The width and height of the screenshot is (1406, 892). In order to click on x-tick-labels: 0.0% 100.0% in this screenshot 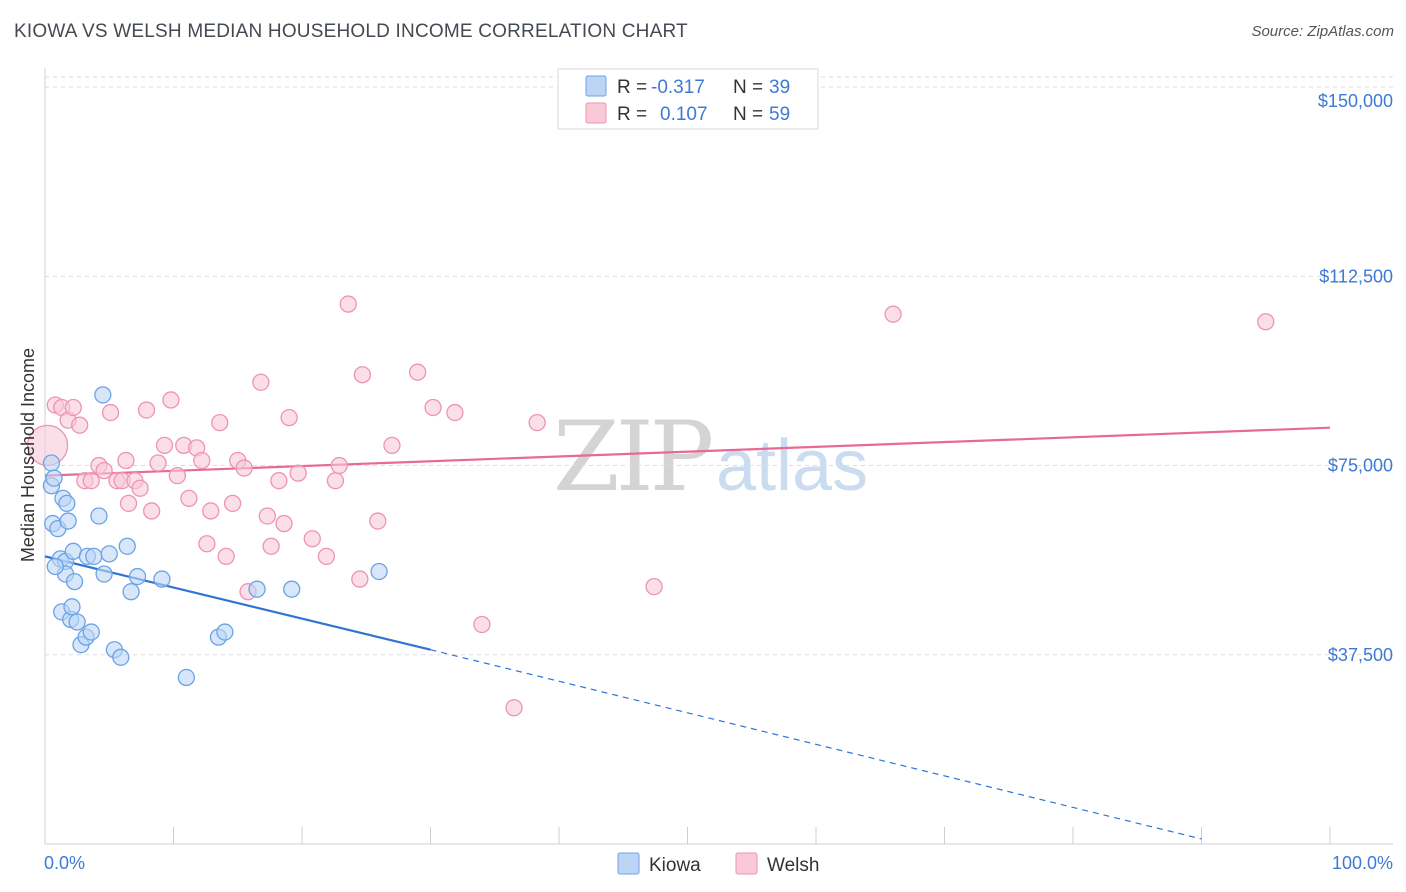, I will do `click(718, 863)`.